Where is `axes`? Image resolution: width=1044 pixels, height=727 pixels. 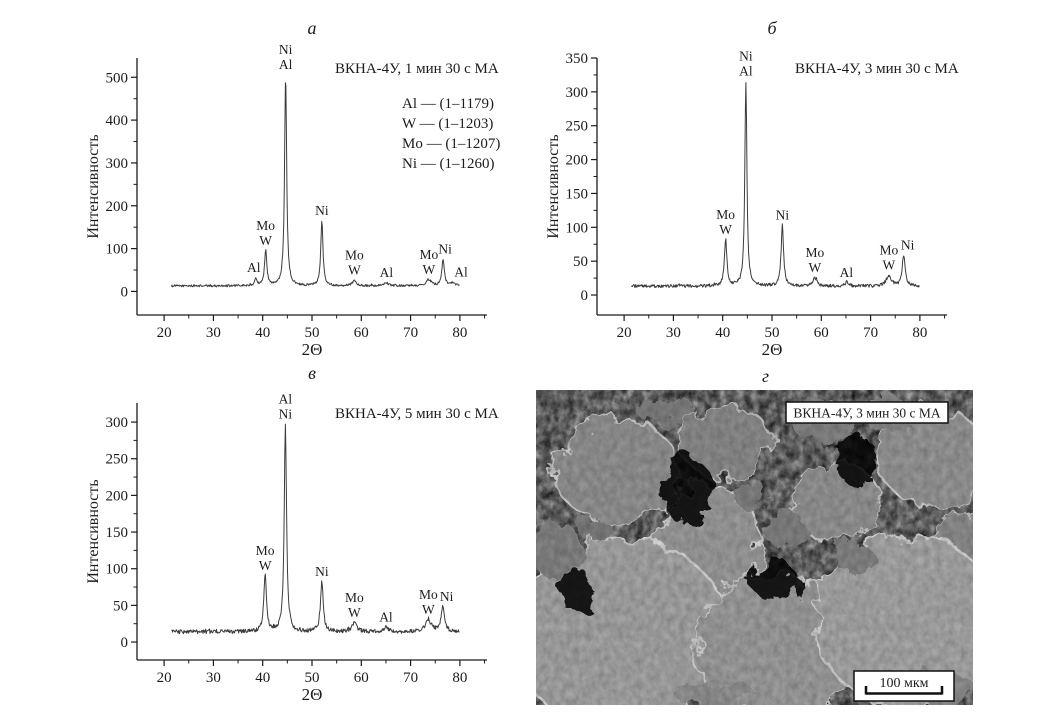 axes is located at coordinates (771, 187).